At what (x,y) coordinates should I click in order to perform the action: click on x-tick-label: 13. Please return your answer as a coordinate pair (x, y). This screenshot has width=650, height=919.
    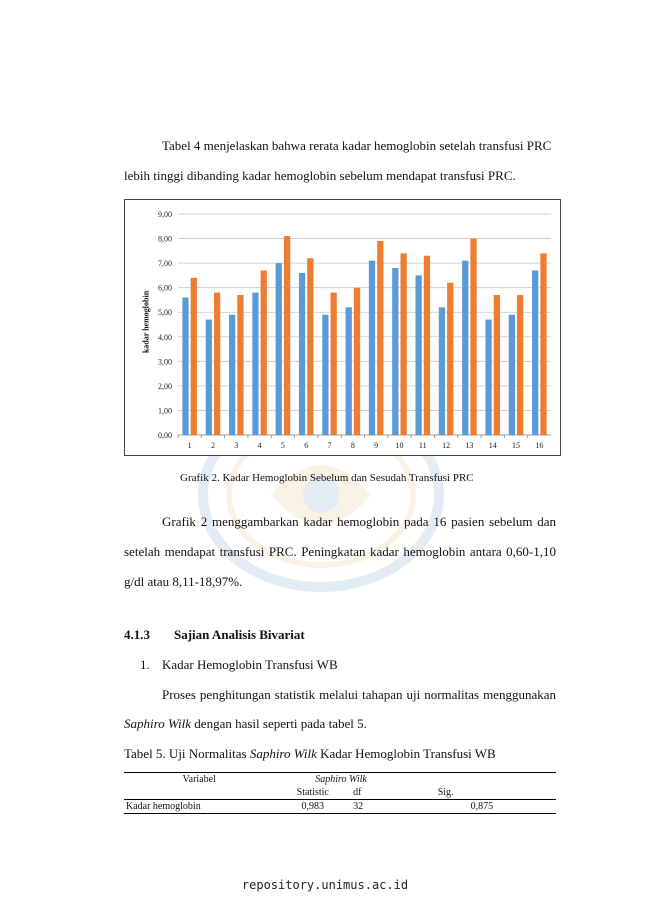
    Looking at the image, I should click on (469, 445).